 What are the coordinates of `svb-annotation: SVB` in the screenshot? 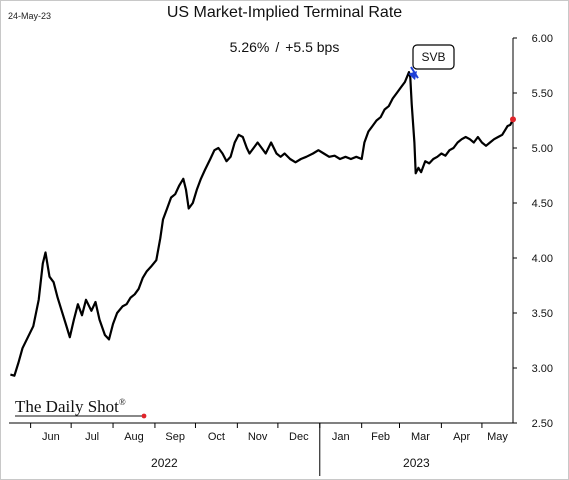 It's located at (431, 62).